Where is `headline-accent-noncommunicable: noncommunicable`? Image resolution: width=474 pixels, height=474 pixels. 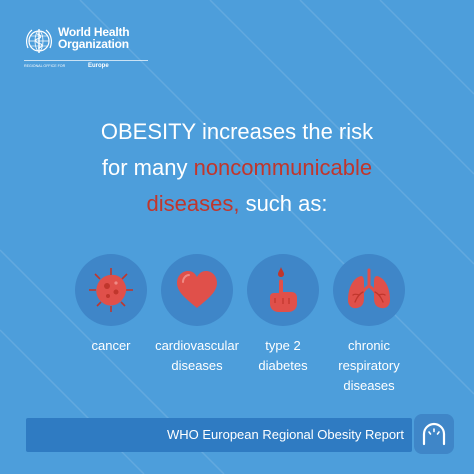 headline-accent-noncommunicable: noncommunicable is located at coordinates (283, 167).